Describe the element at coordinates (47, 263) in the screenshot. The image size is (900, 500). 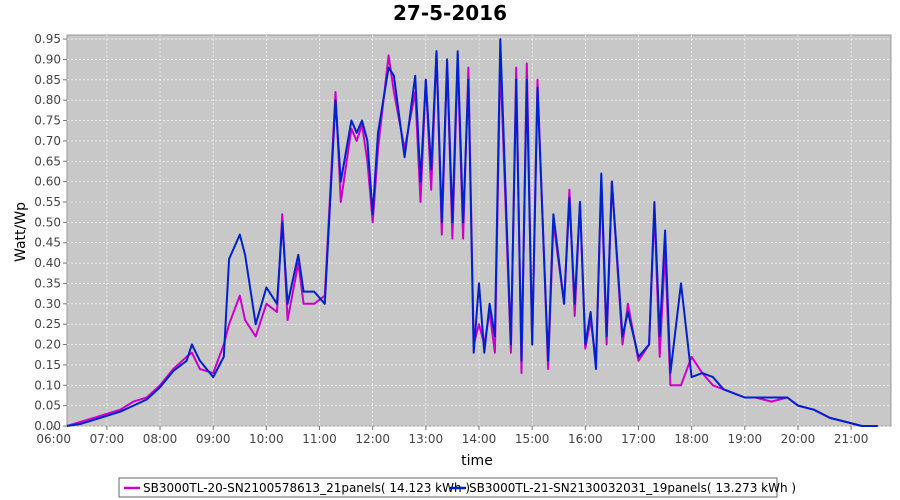
I see `y-tick-label: 0.40` at that location.